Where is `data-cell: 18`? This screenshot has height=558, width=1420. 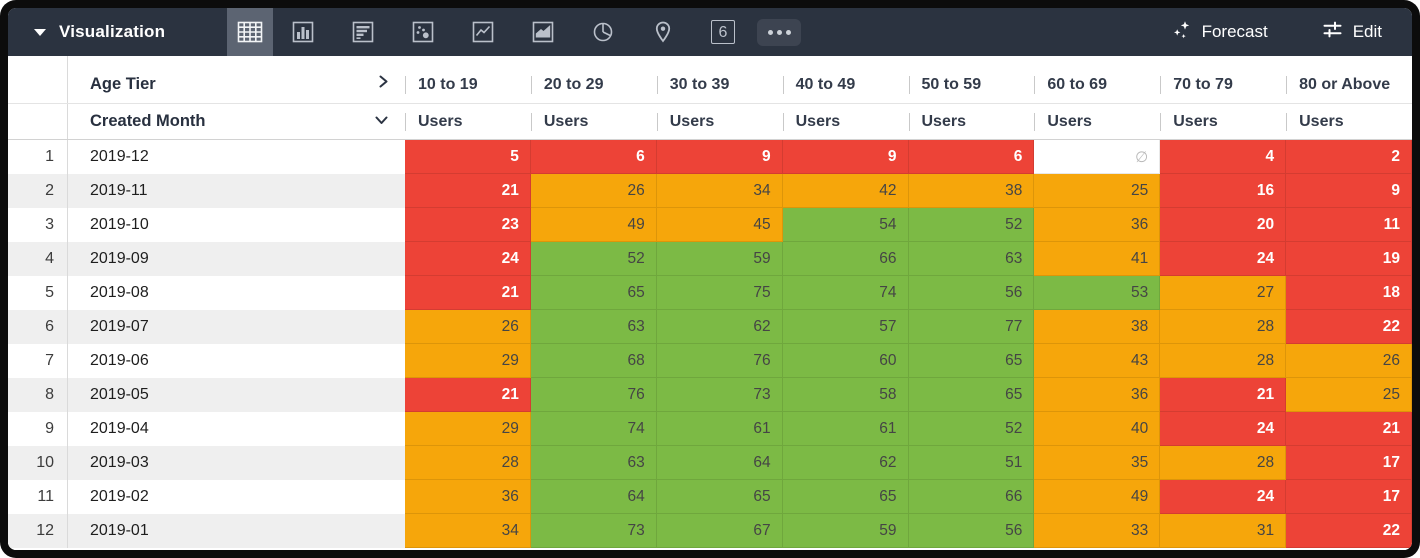 data-cell: 18 is located at coordinates (1349, 293).